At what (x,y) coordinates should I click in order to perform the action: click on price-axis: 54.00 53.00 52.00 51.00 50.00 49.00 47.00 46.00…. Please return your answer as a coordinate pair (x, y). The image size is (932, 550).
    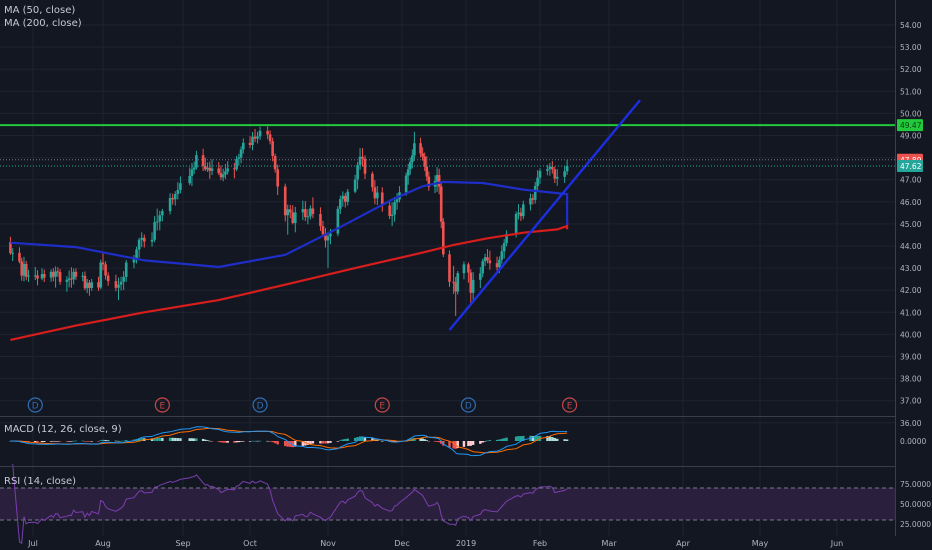
    Looking at the image, I should click on (914, 275).